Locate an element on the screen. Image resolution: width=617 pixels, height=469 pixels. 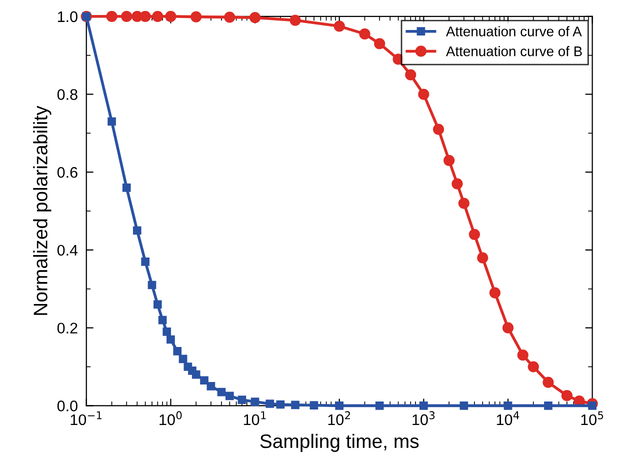
y-tick-label: 0.2 is located at coordinates (67, 328).